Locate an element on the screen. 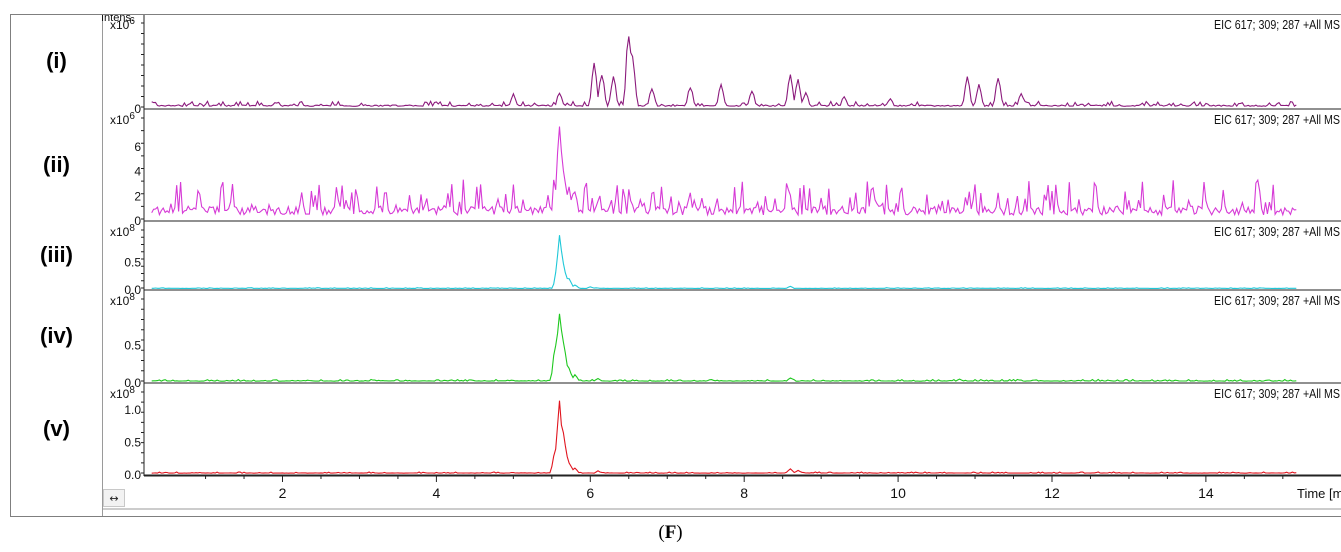 The height and width of the screenshot is (552, 1341). x-tick-label: 8 is located at coordinates (744, 493).